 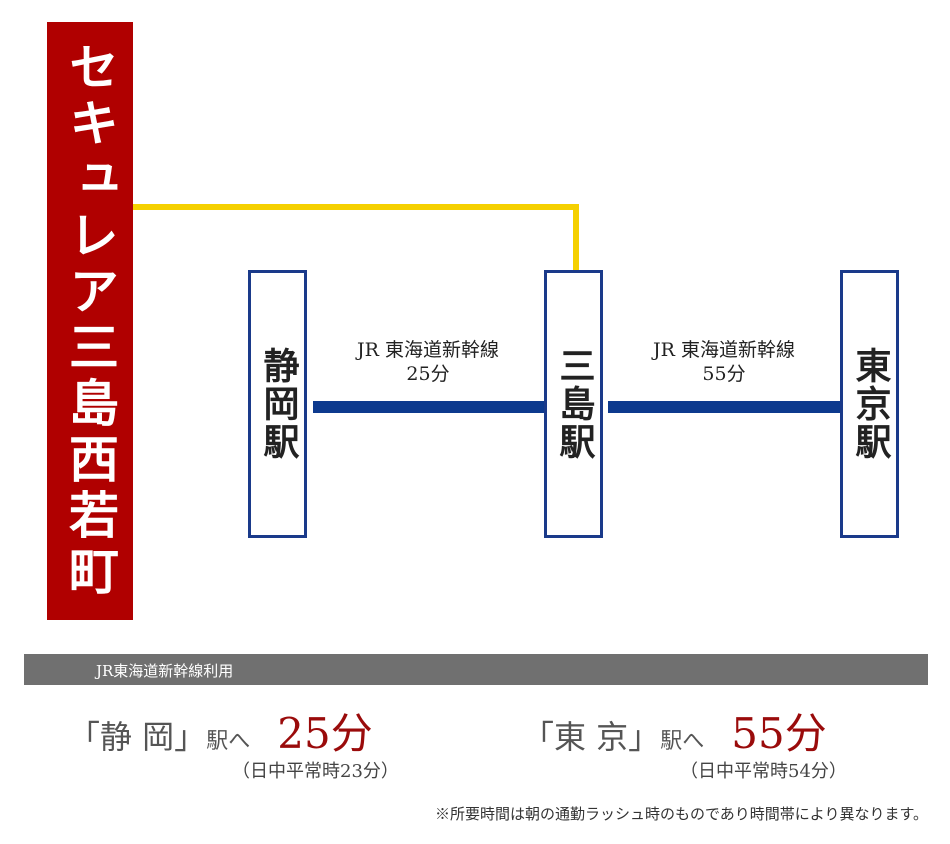 I want to click on origin-box: セキュレア三島西若町, so click(x=90, y=321).